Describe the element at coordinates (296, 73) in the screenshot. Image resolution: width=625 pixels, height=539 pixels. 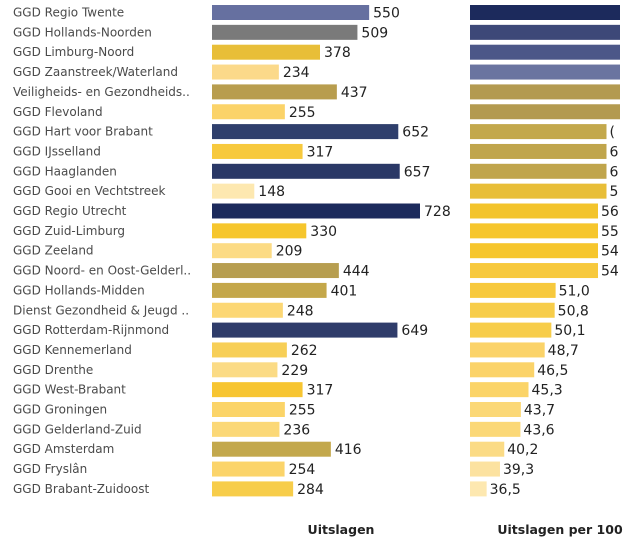
I see `uitslagen-value-label: 234` at that location.